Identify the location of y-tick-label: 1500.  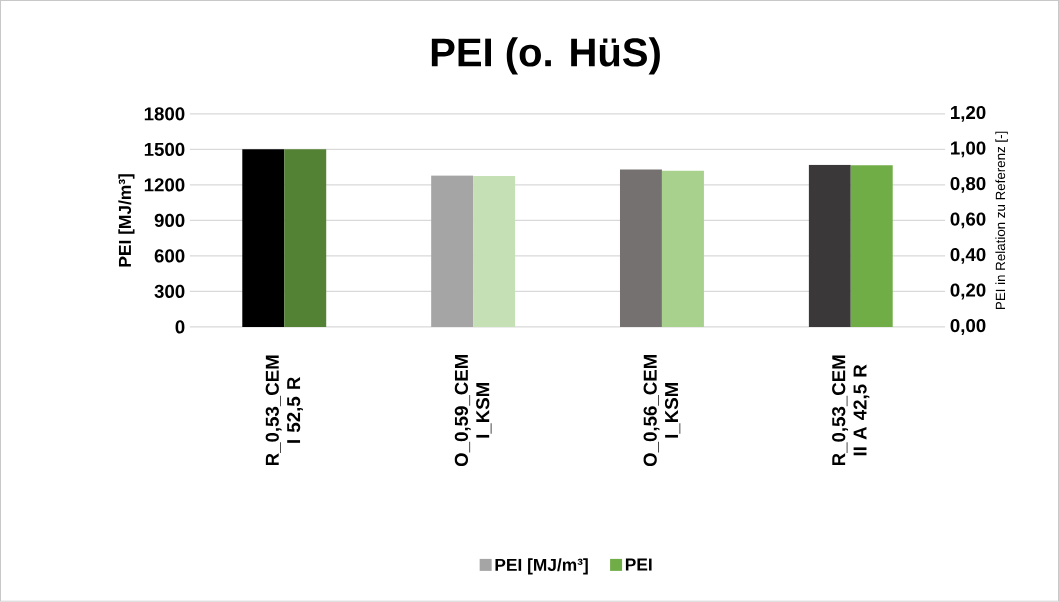
(164, 149).